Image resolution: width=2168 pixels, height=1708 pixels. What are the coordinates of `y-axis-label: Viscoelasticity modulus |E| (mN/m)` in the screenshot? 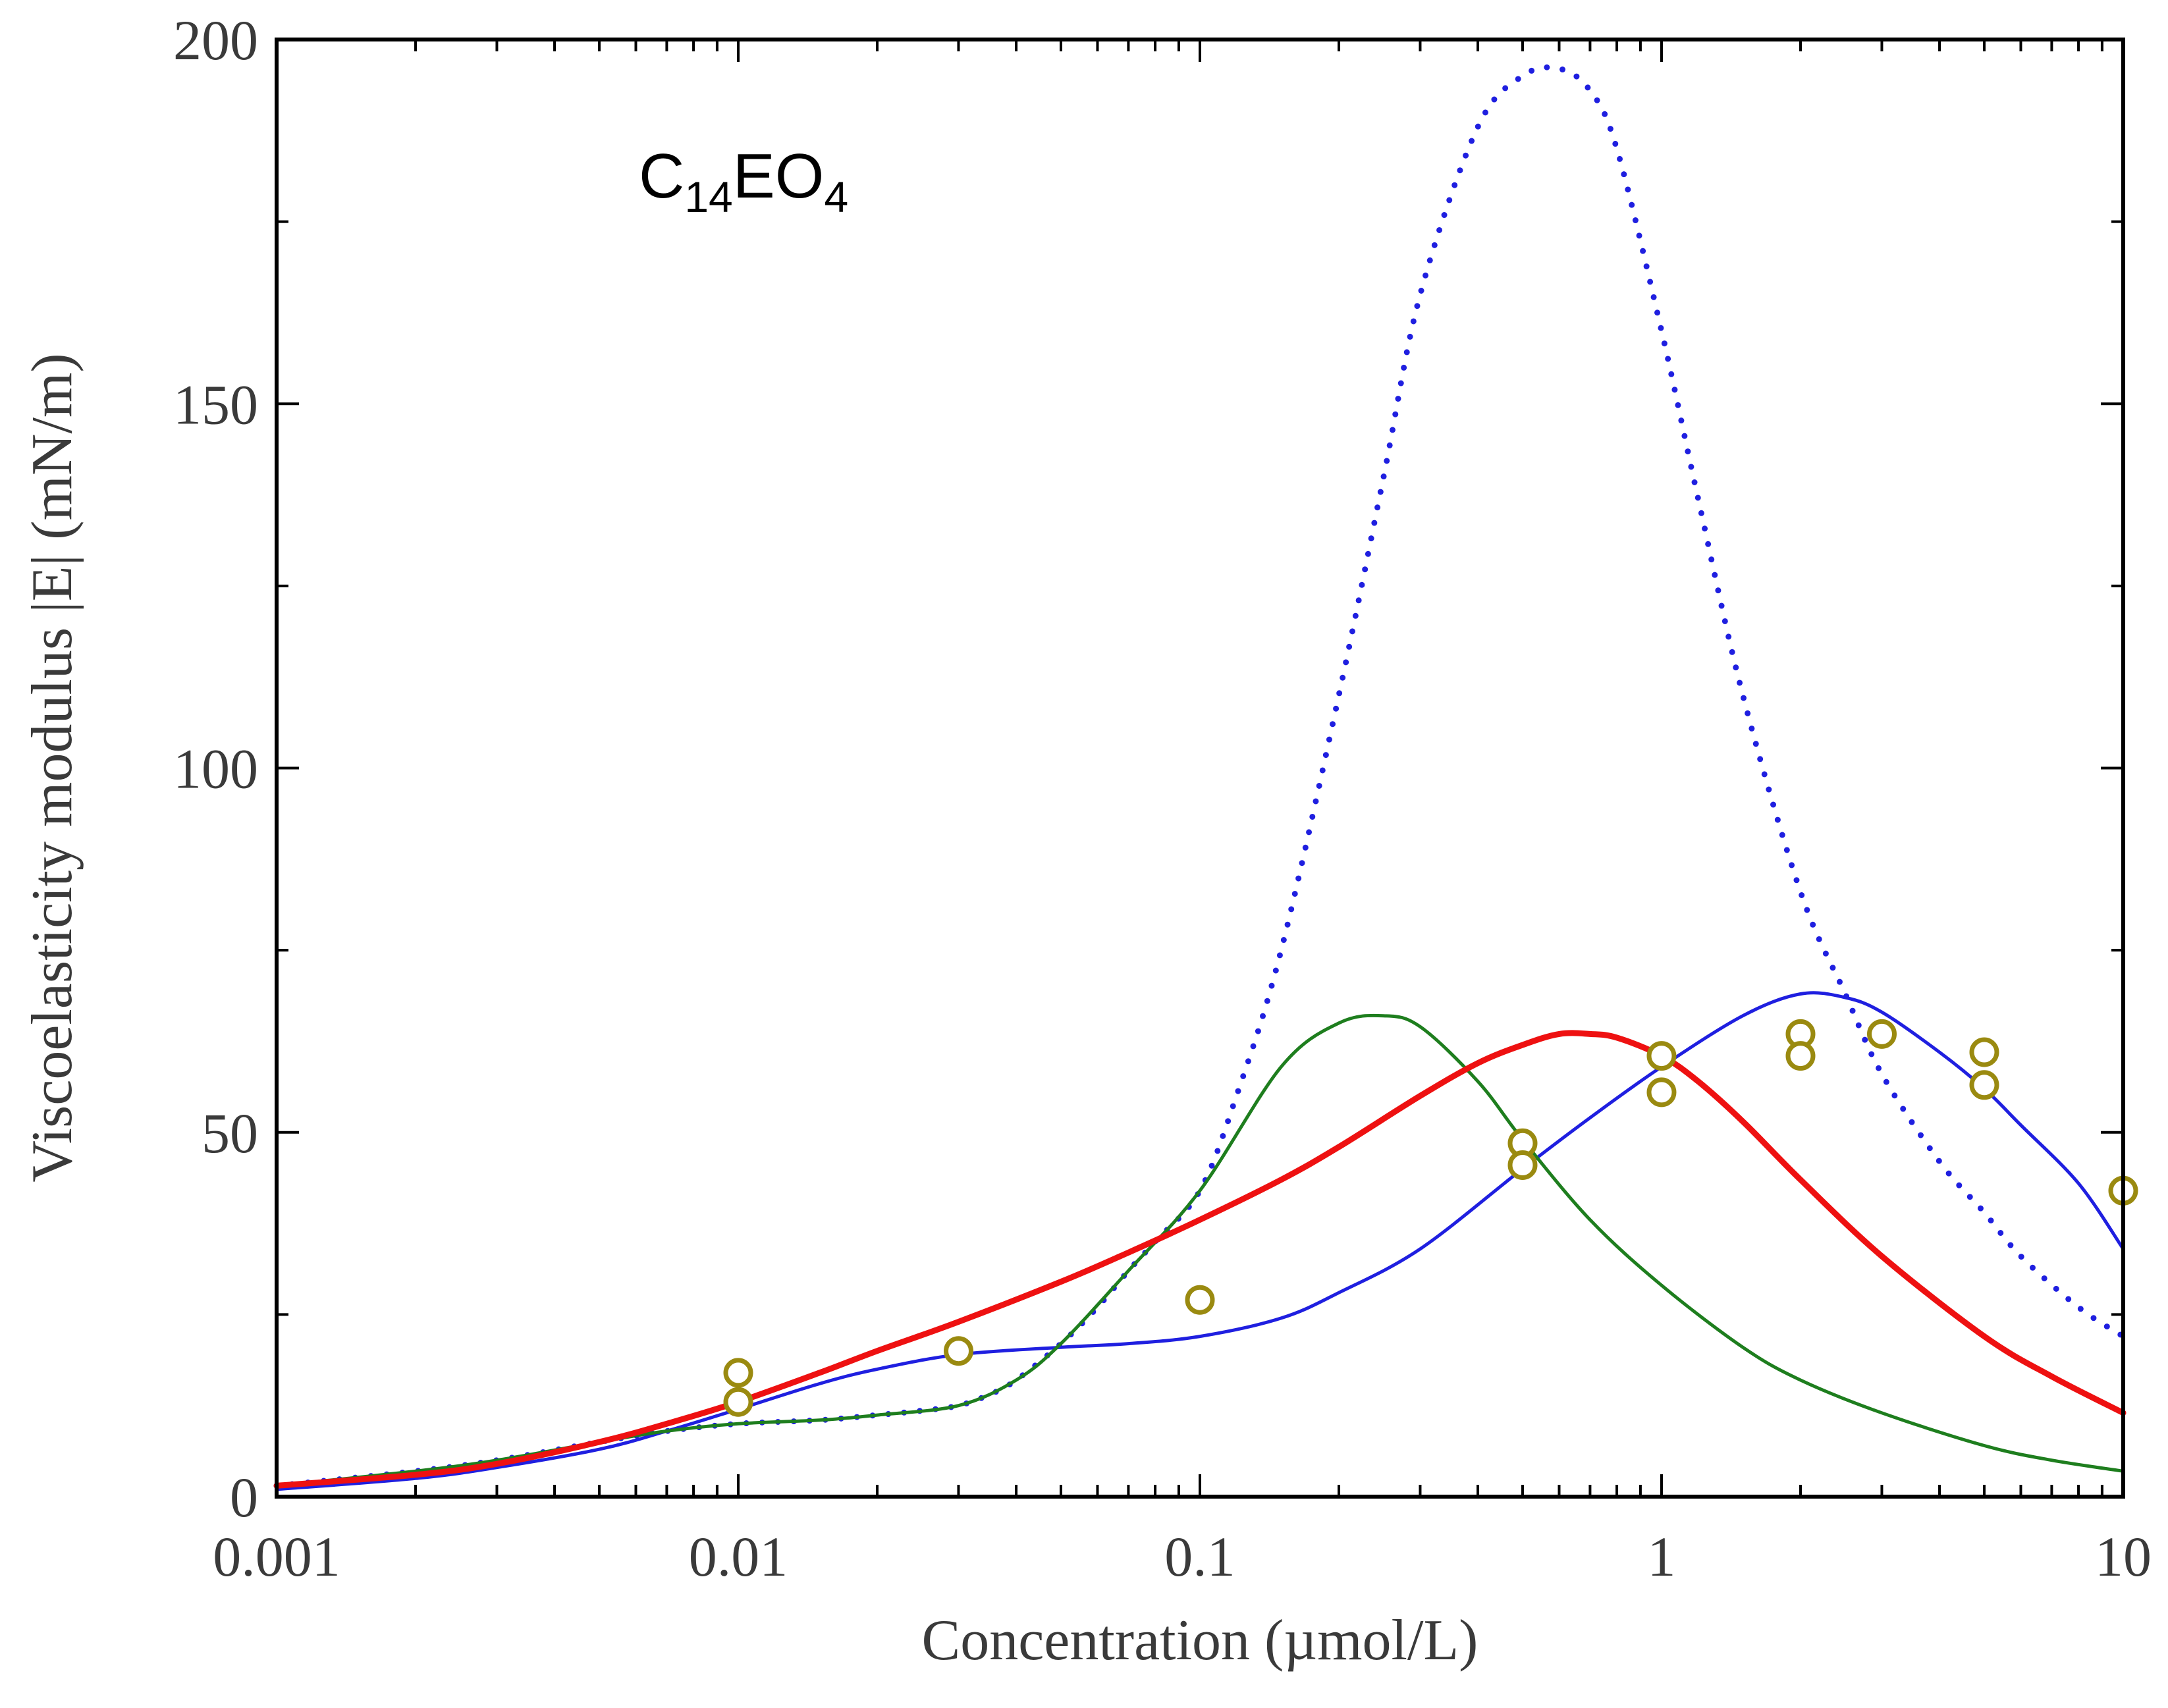 It's located at (52, 767).